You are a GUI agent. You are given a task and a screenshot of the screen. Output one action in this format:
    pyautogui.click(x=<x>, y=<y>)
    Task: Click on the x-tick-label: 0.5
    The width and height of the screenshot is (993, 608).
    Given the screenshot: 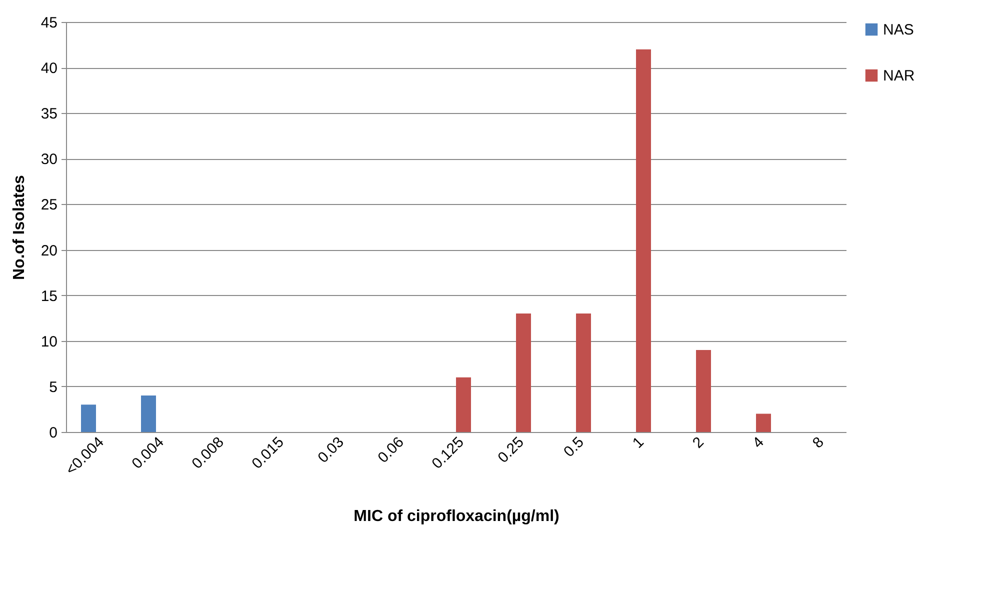 What is the action you would take?
    pyautogui.click(x=574, y=447)
    